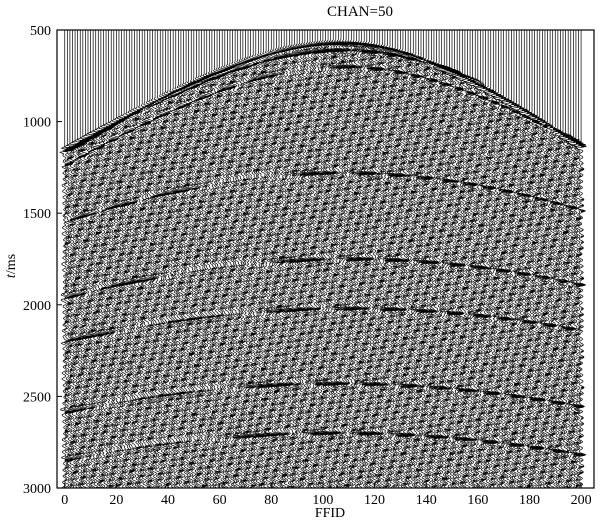 This screenshot has height=532, width=604. I want to click on y-tick-label: 2000, so click(37, 306).